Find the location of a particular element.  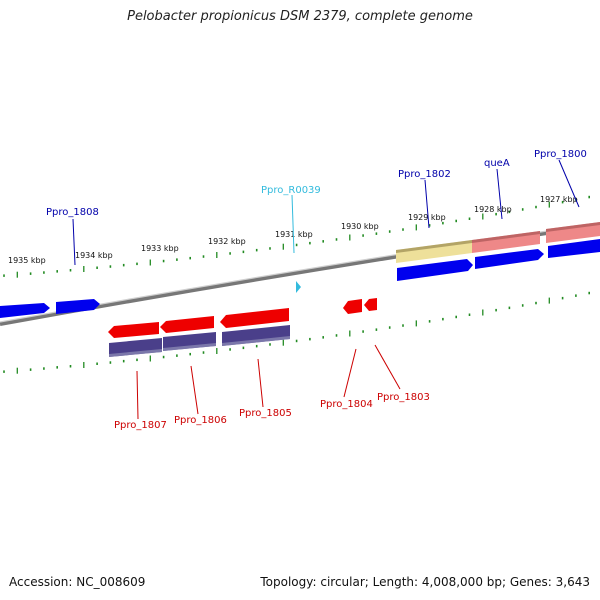

gene-label-ppro-1808: Ppro_1808 is located at coordinates (72, 212).